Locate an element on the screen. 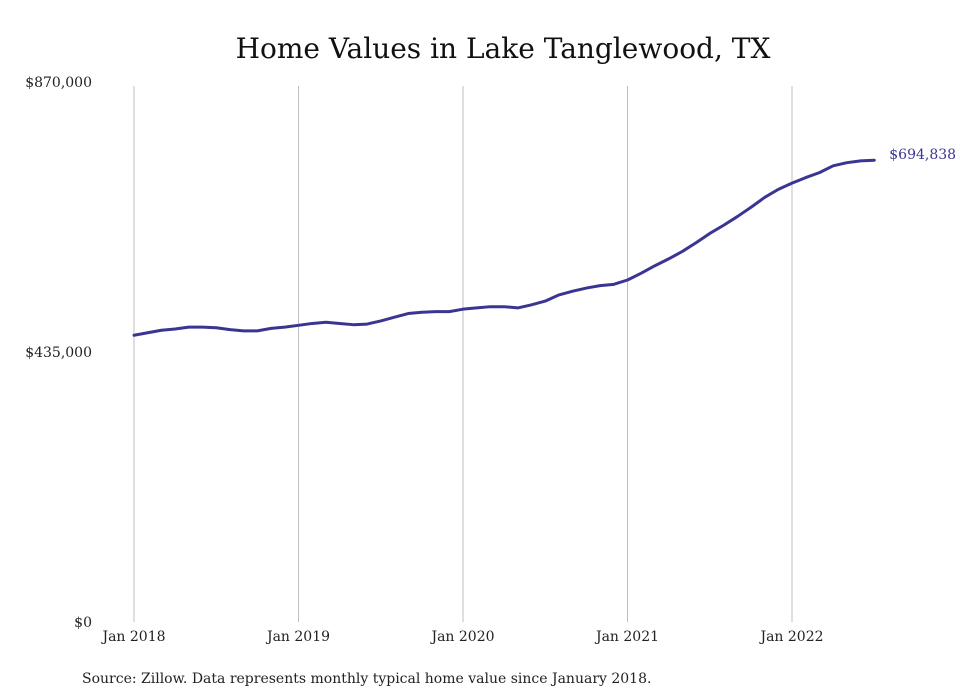 This screenshot has height=699, width=980. end-value-label: $694,838 is located at coordinates (922, 155).